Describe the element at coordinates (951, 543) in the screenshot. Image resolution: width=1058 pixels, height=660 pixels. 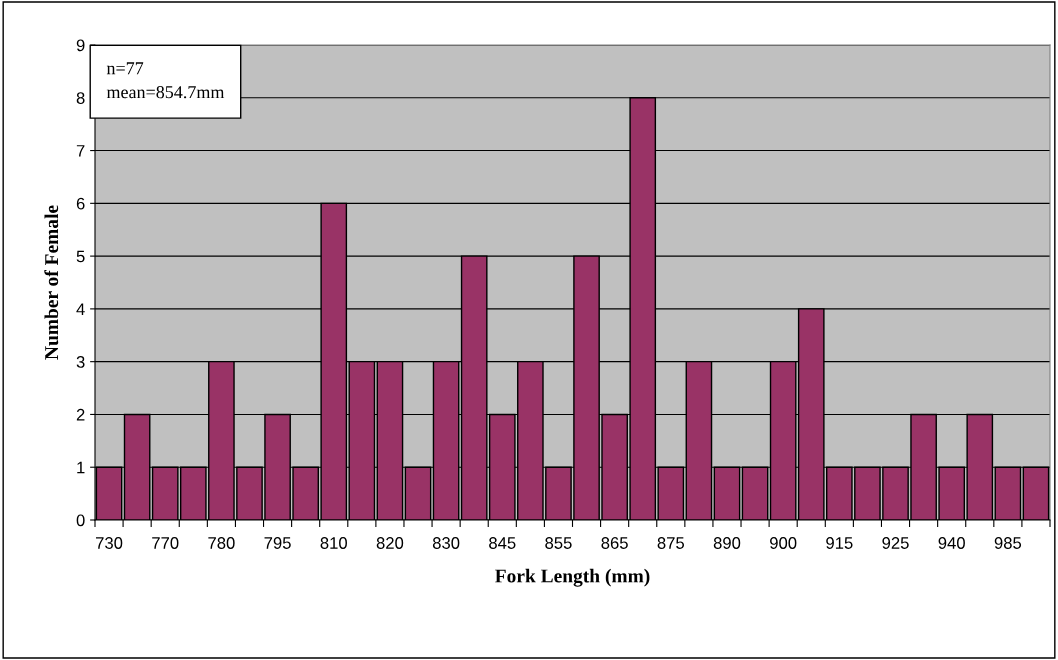
I see `x-tick-label: 940` at that location.